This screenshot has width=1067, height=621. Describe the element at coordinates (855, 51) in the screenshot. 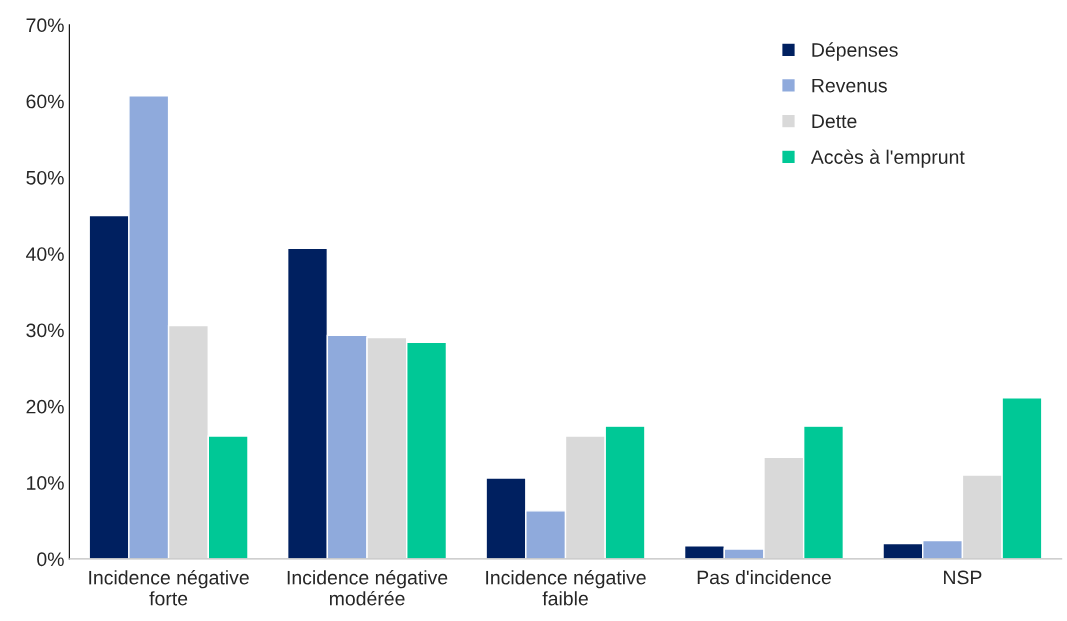

I see `legend-label: Dépenses` at that location.